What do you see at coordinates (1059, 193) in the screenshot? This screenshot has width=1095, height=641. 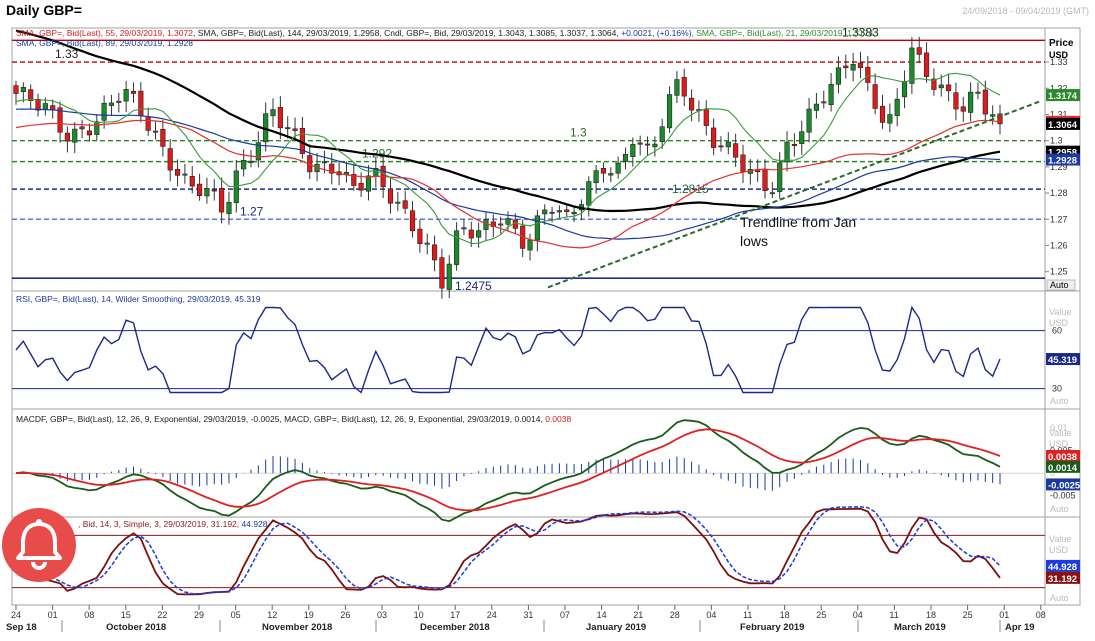 I see `price-tick-label: 1.28` at bounding box center [1059, 193].